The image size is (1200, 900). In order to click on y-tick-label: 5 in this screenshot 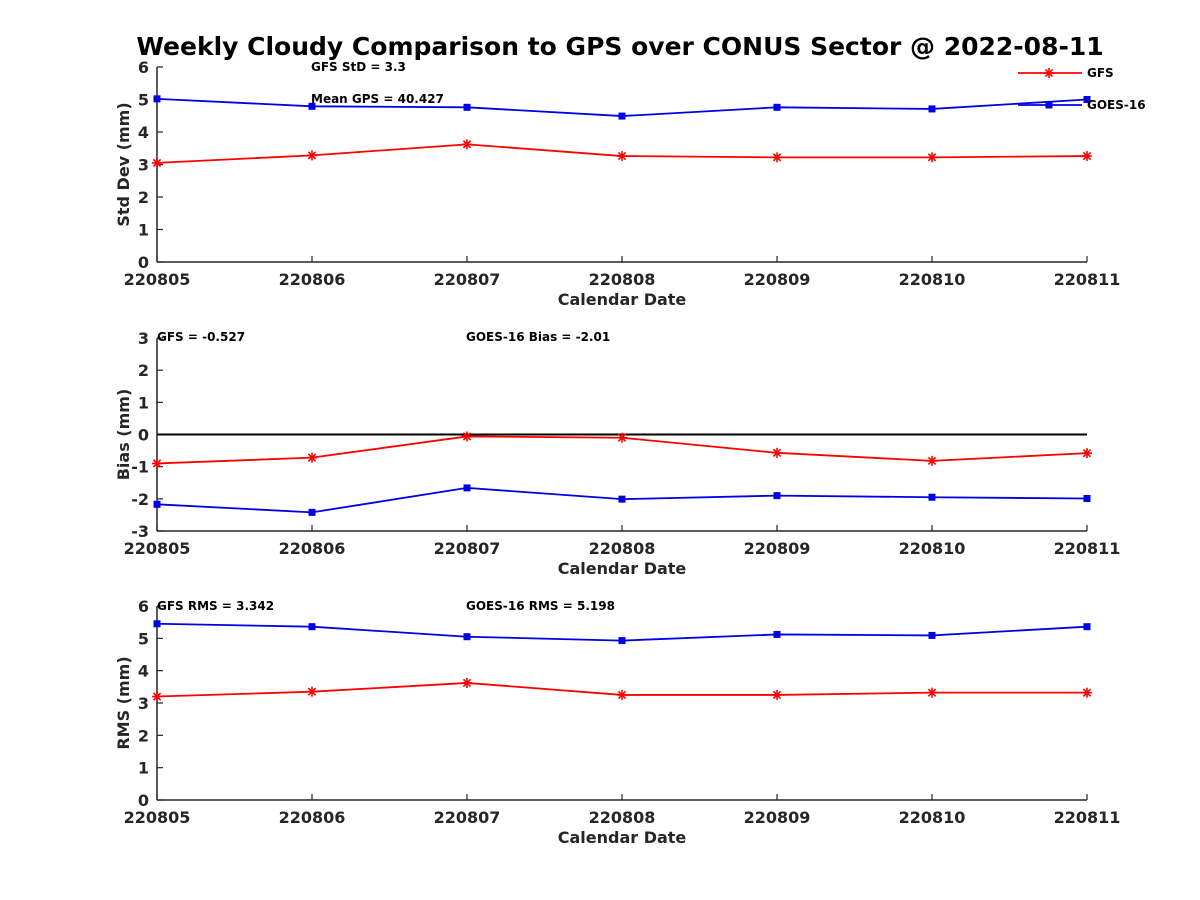, I will do `click(143, 638)`.